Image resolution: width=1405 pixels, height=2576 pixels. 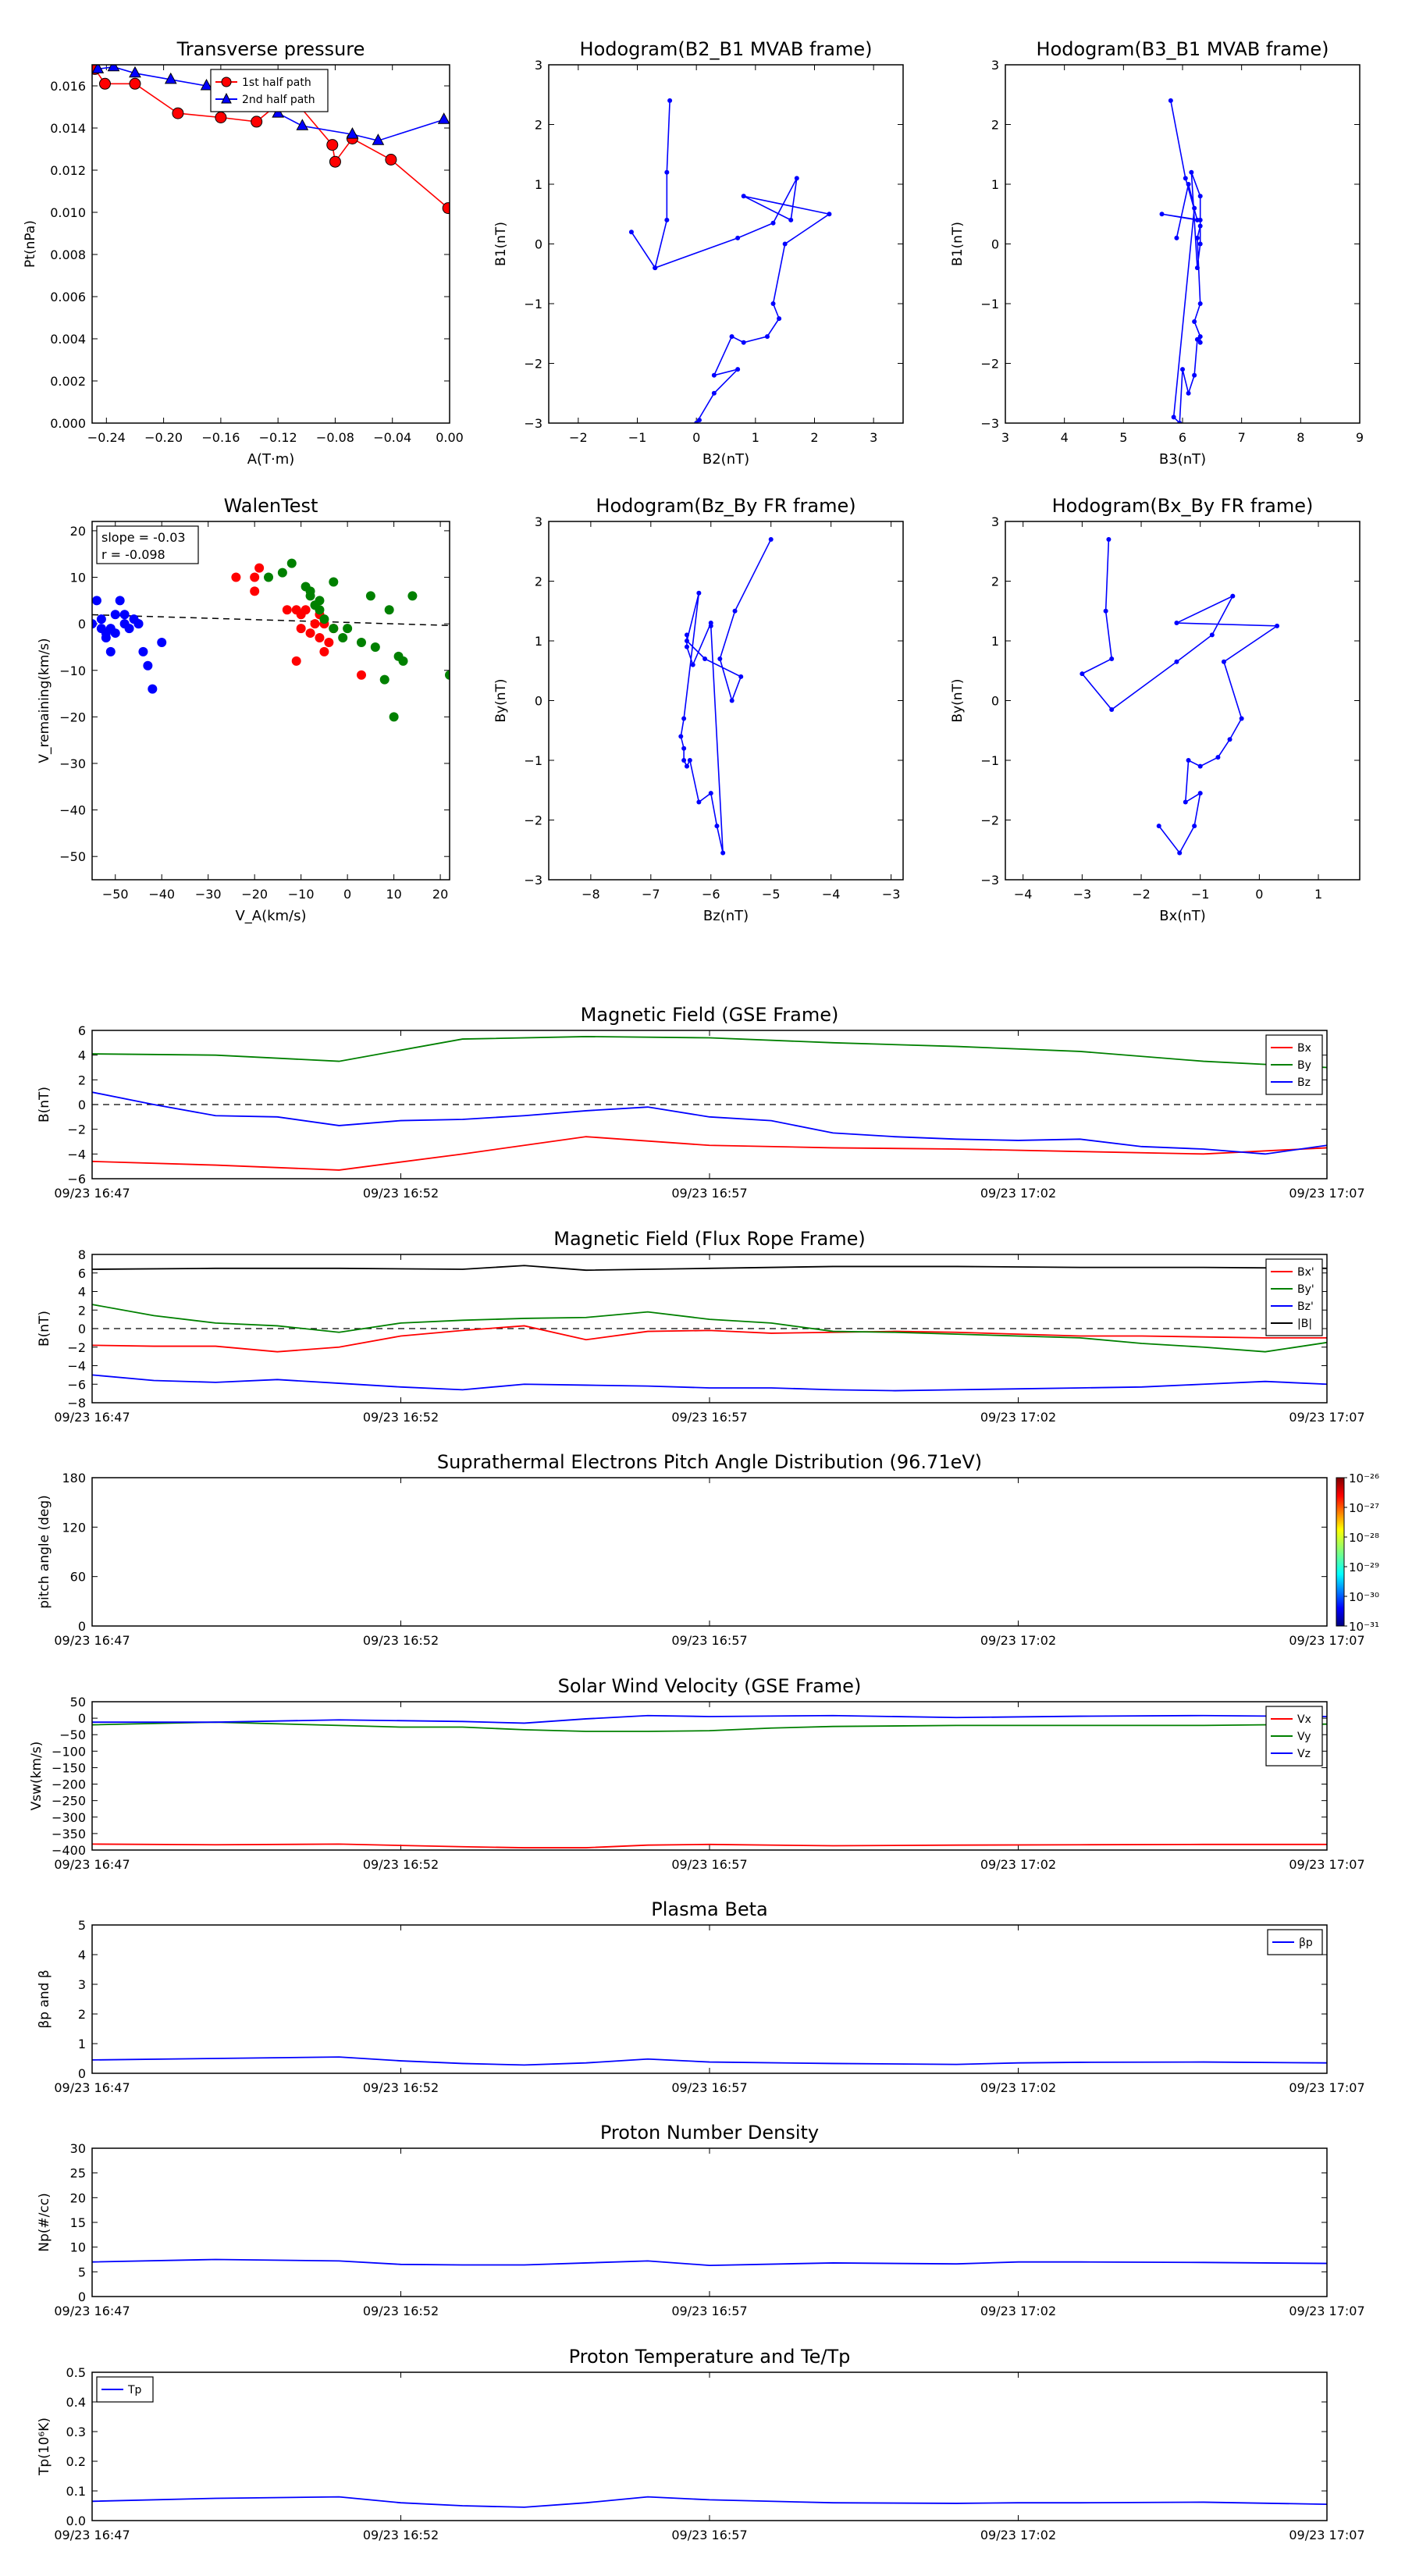 I want to click on x-tick-label: 1, so click(x=755, y=437).